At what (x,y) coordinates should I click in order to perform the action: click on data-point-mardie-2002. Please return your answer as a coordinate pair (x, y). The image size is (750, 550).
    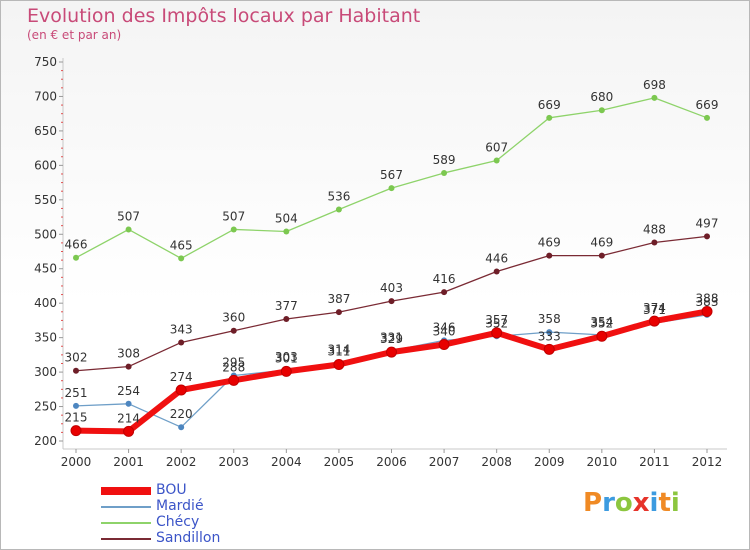
    Looking at the image, I should click on (181, 427).